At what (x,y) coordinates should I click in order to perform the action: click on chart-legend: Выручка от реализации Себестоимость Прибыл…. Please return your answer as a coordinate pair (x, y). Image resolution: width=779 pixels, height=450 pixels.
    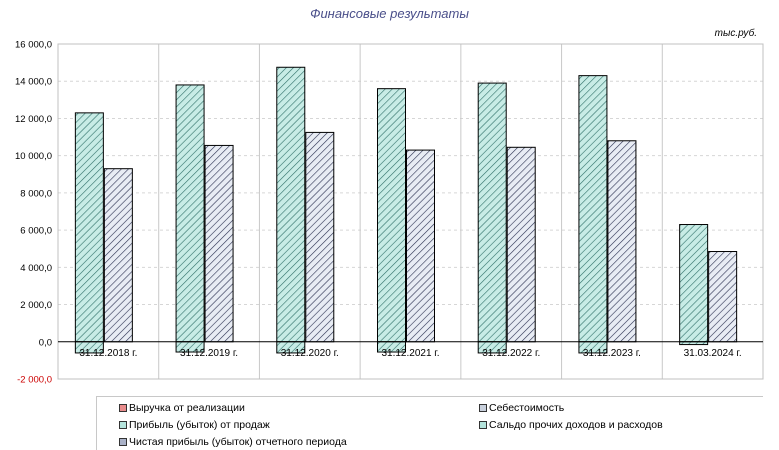
    Looking at the image, I should click on (429, 423).